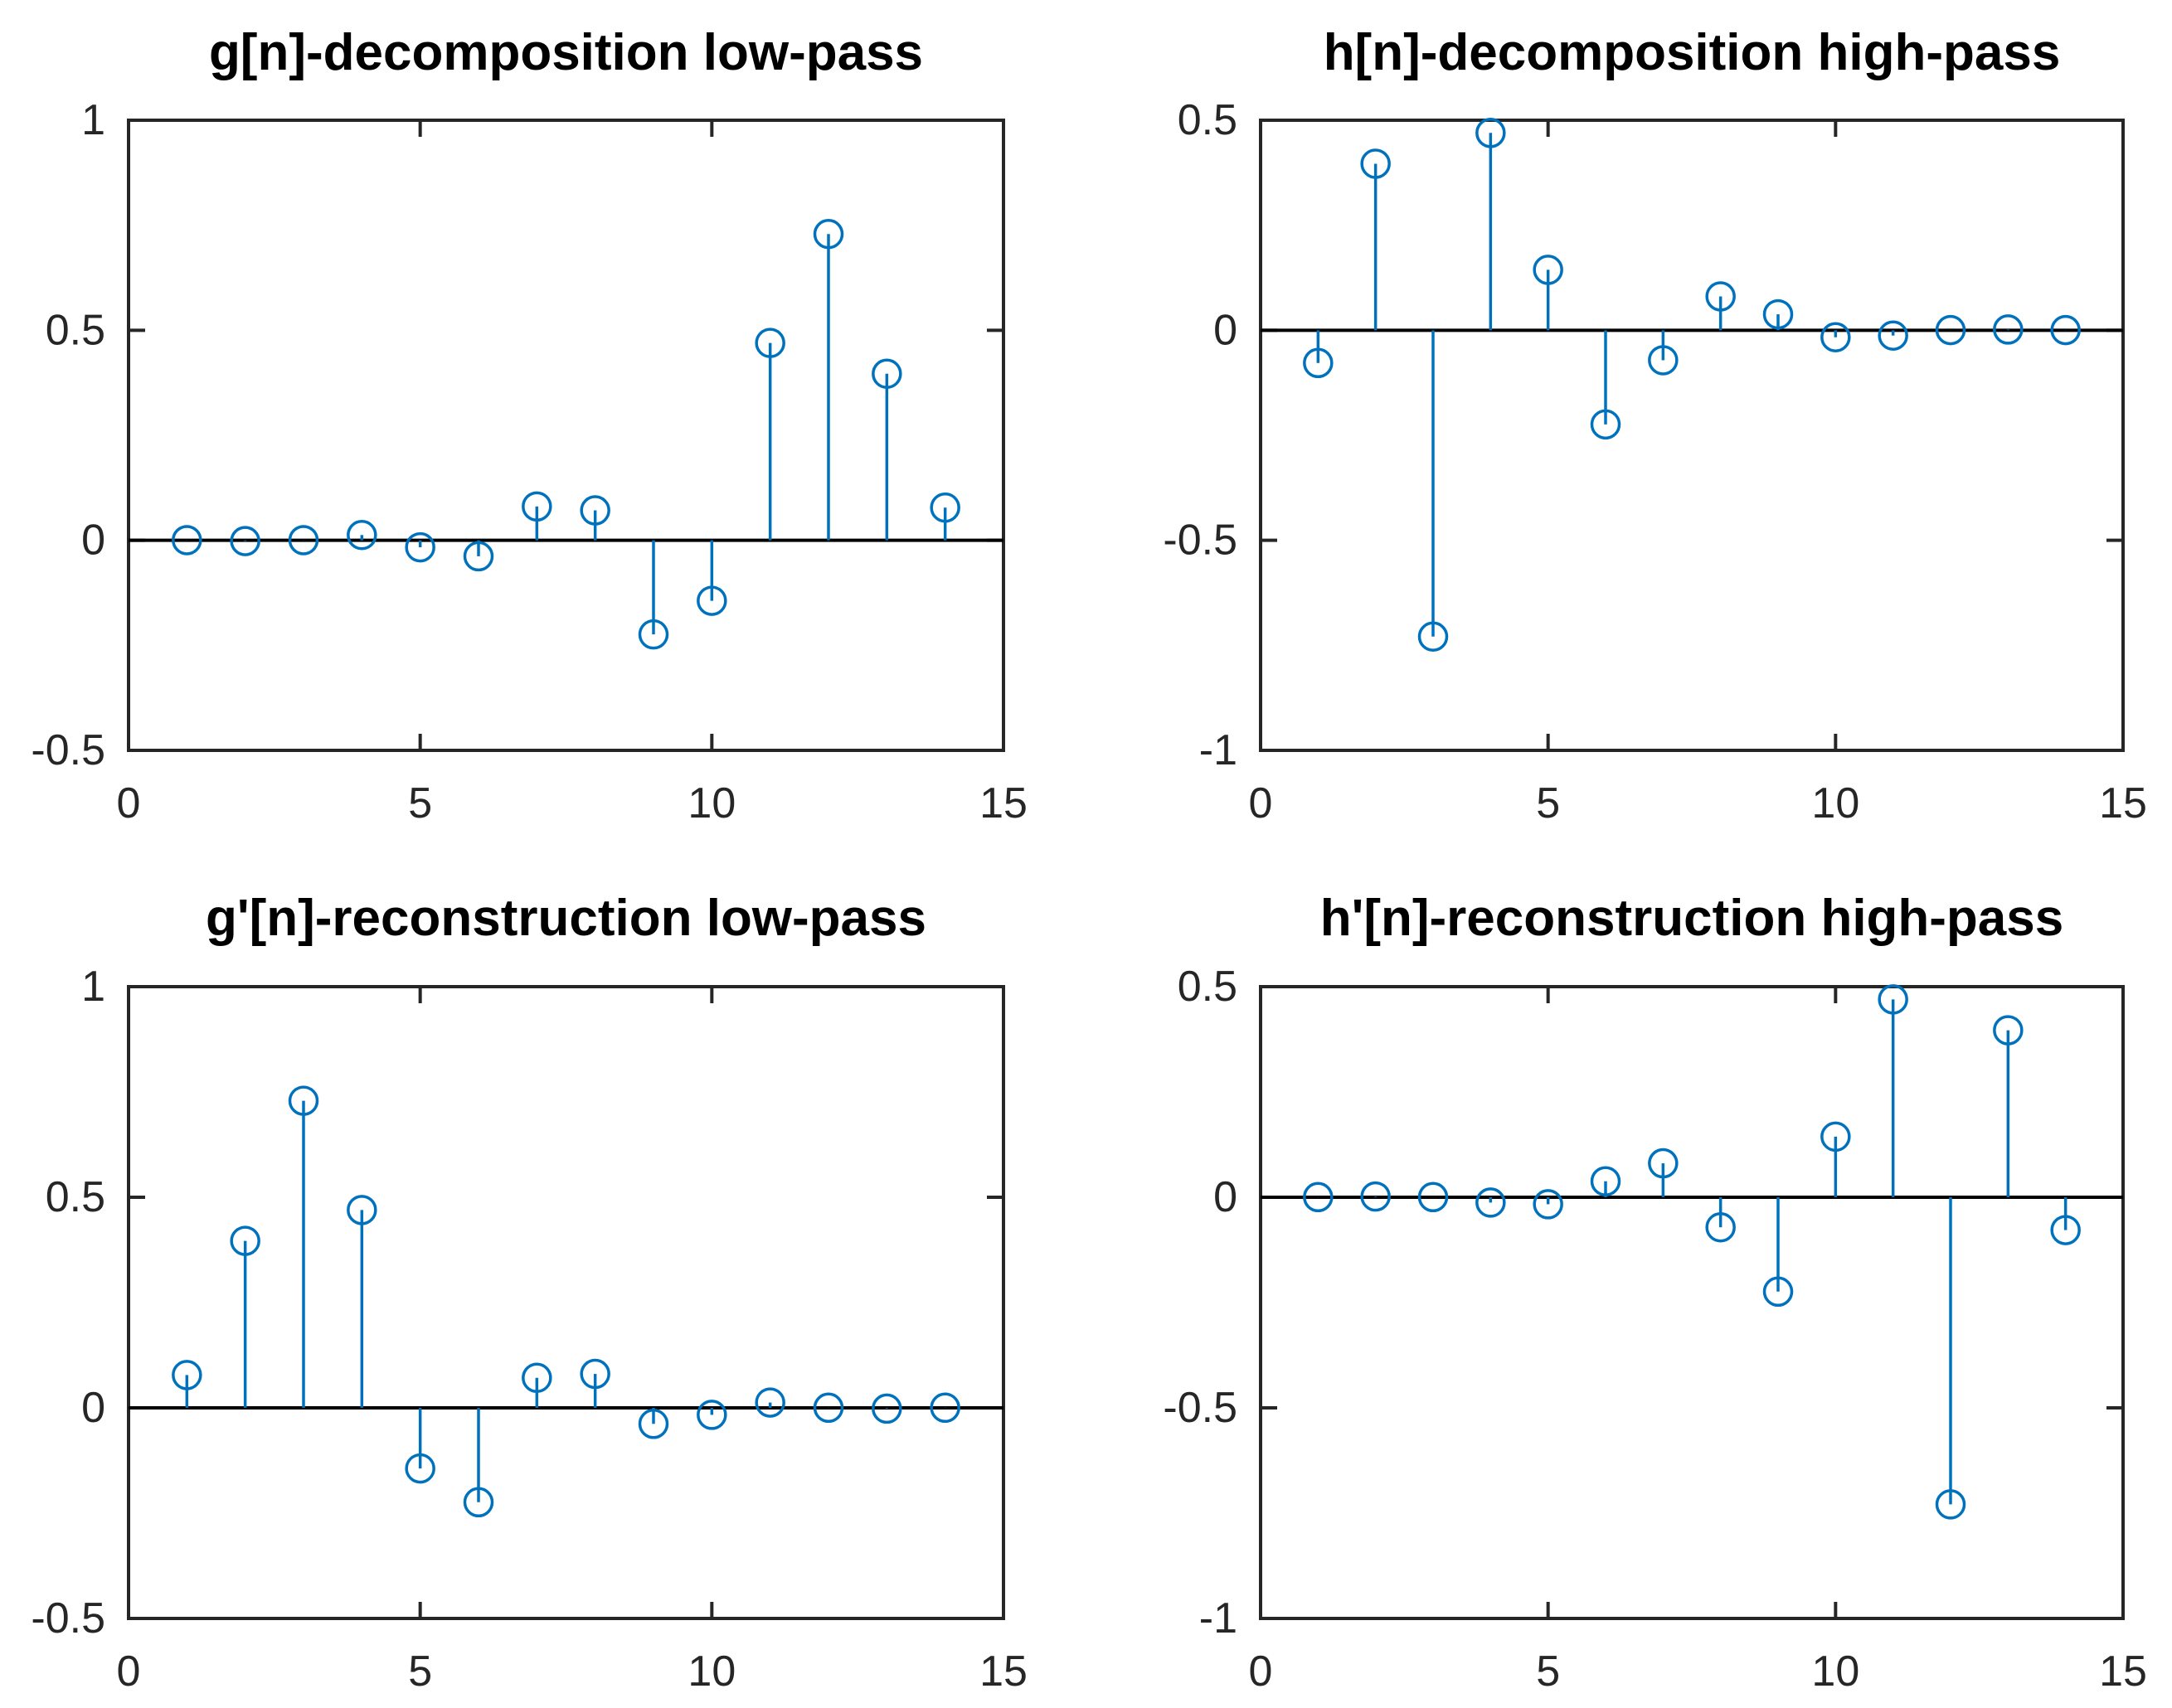 Image resolution: width=2172 pixels, height=1708 pixels. Describe the element at coordinates (566, 52) in the screenshot. I see `plot-title-decomposition-low-pass: g[n]-decomposition low-pass` at that location.